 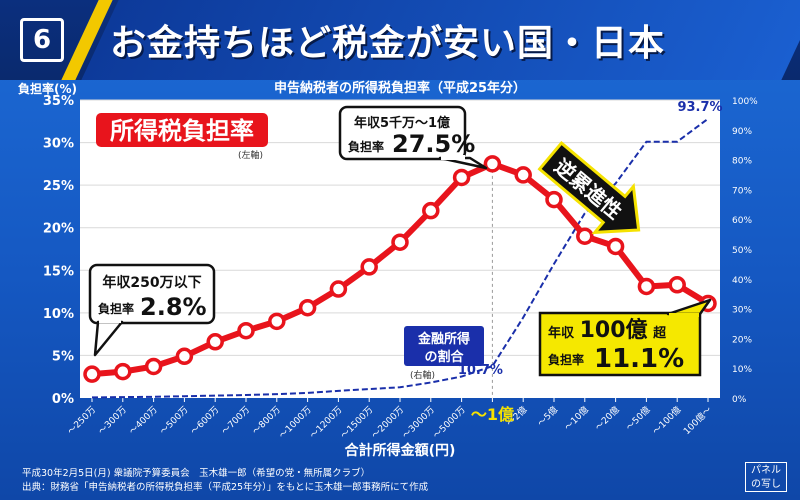 I want to click on y-tick-left: 20%, so click(x=58, y=229).